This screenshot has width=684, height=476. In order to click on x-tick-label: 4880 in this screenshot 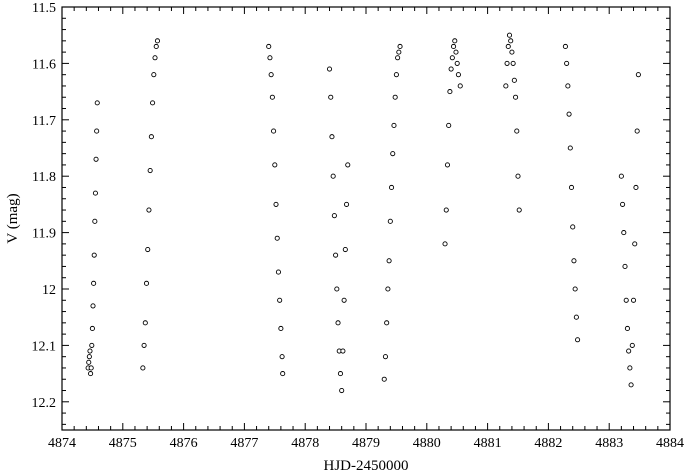, I will do `click(427, 443)`.